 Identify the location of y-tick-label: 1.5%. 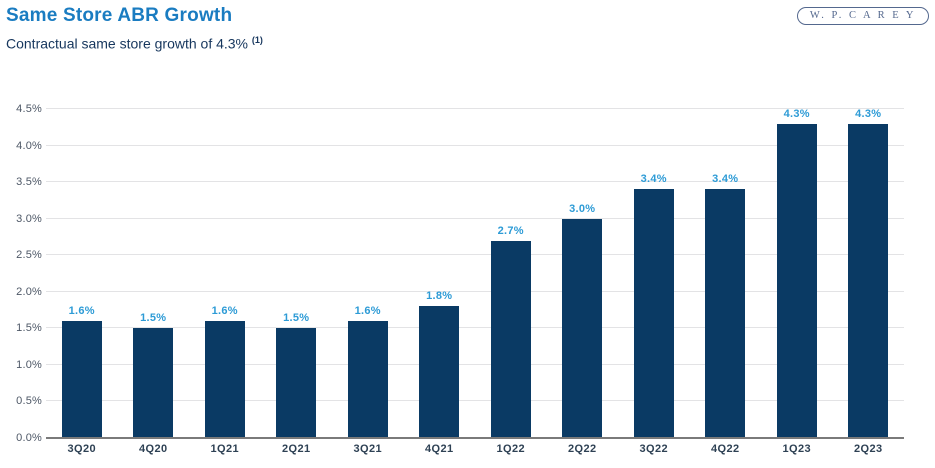
(29, 328).